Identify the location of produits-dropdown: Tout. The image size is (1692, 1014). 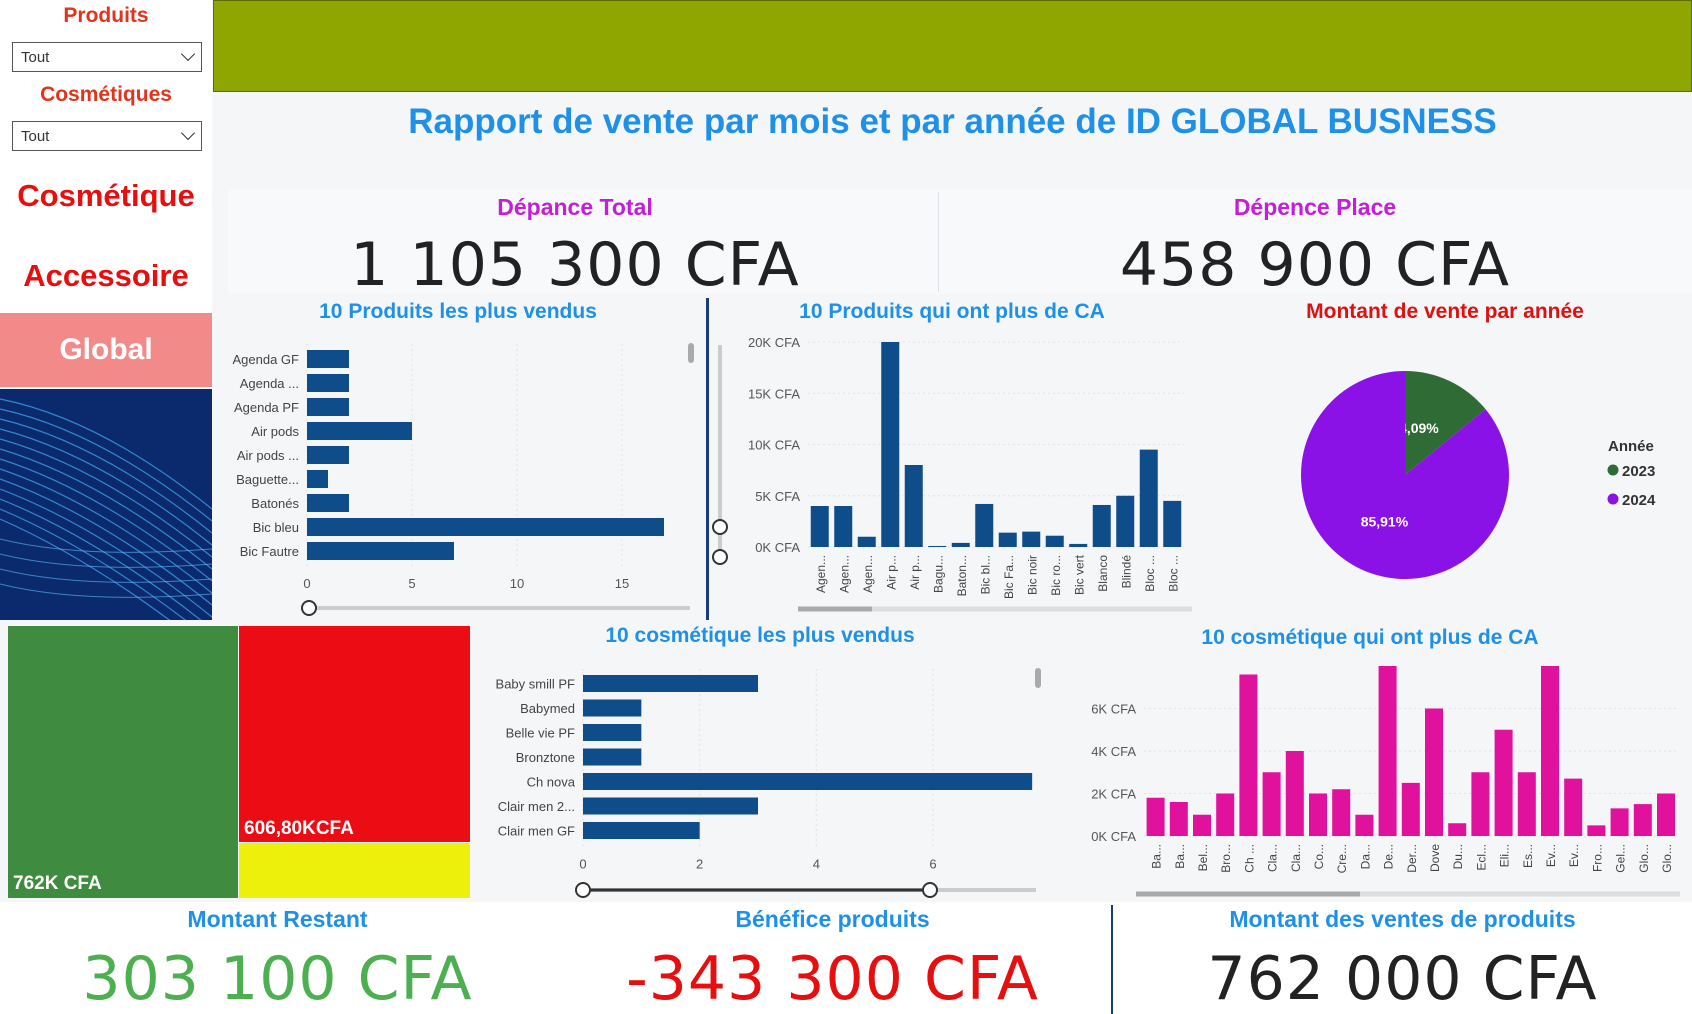
(107, 57).